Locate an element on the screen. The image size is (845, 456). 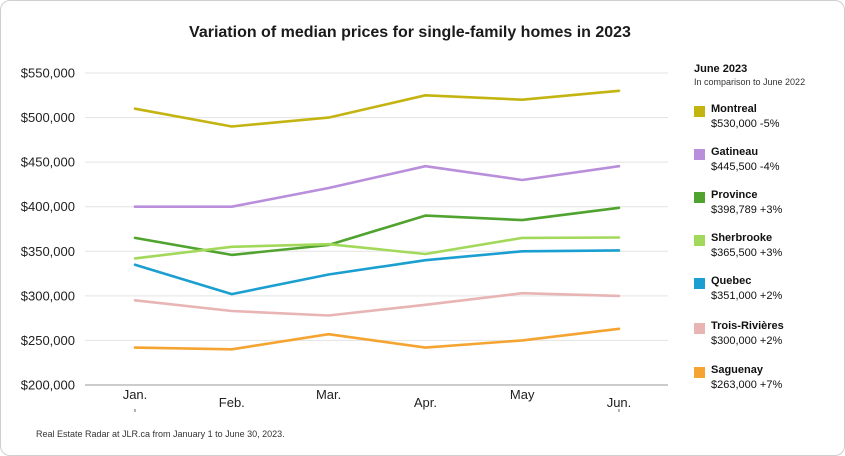
series-line-saguenay is located at coordinates (377, 339).